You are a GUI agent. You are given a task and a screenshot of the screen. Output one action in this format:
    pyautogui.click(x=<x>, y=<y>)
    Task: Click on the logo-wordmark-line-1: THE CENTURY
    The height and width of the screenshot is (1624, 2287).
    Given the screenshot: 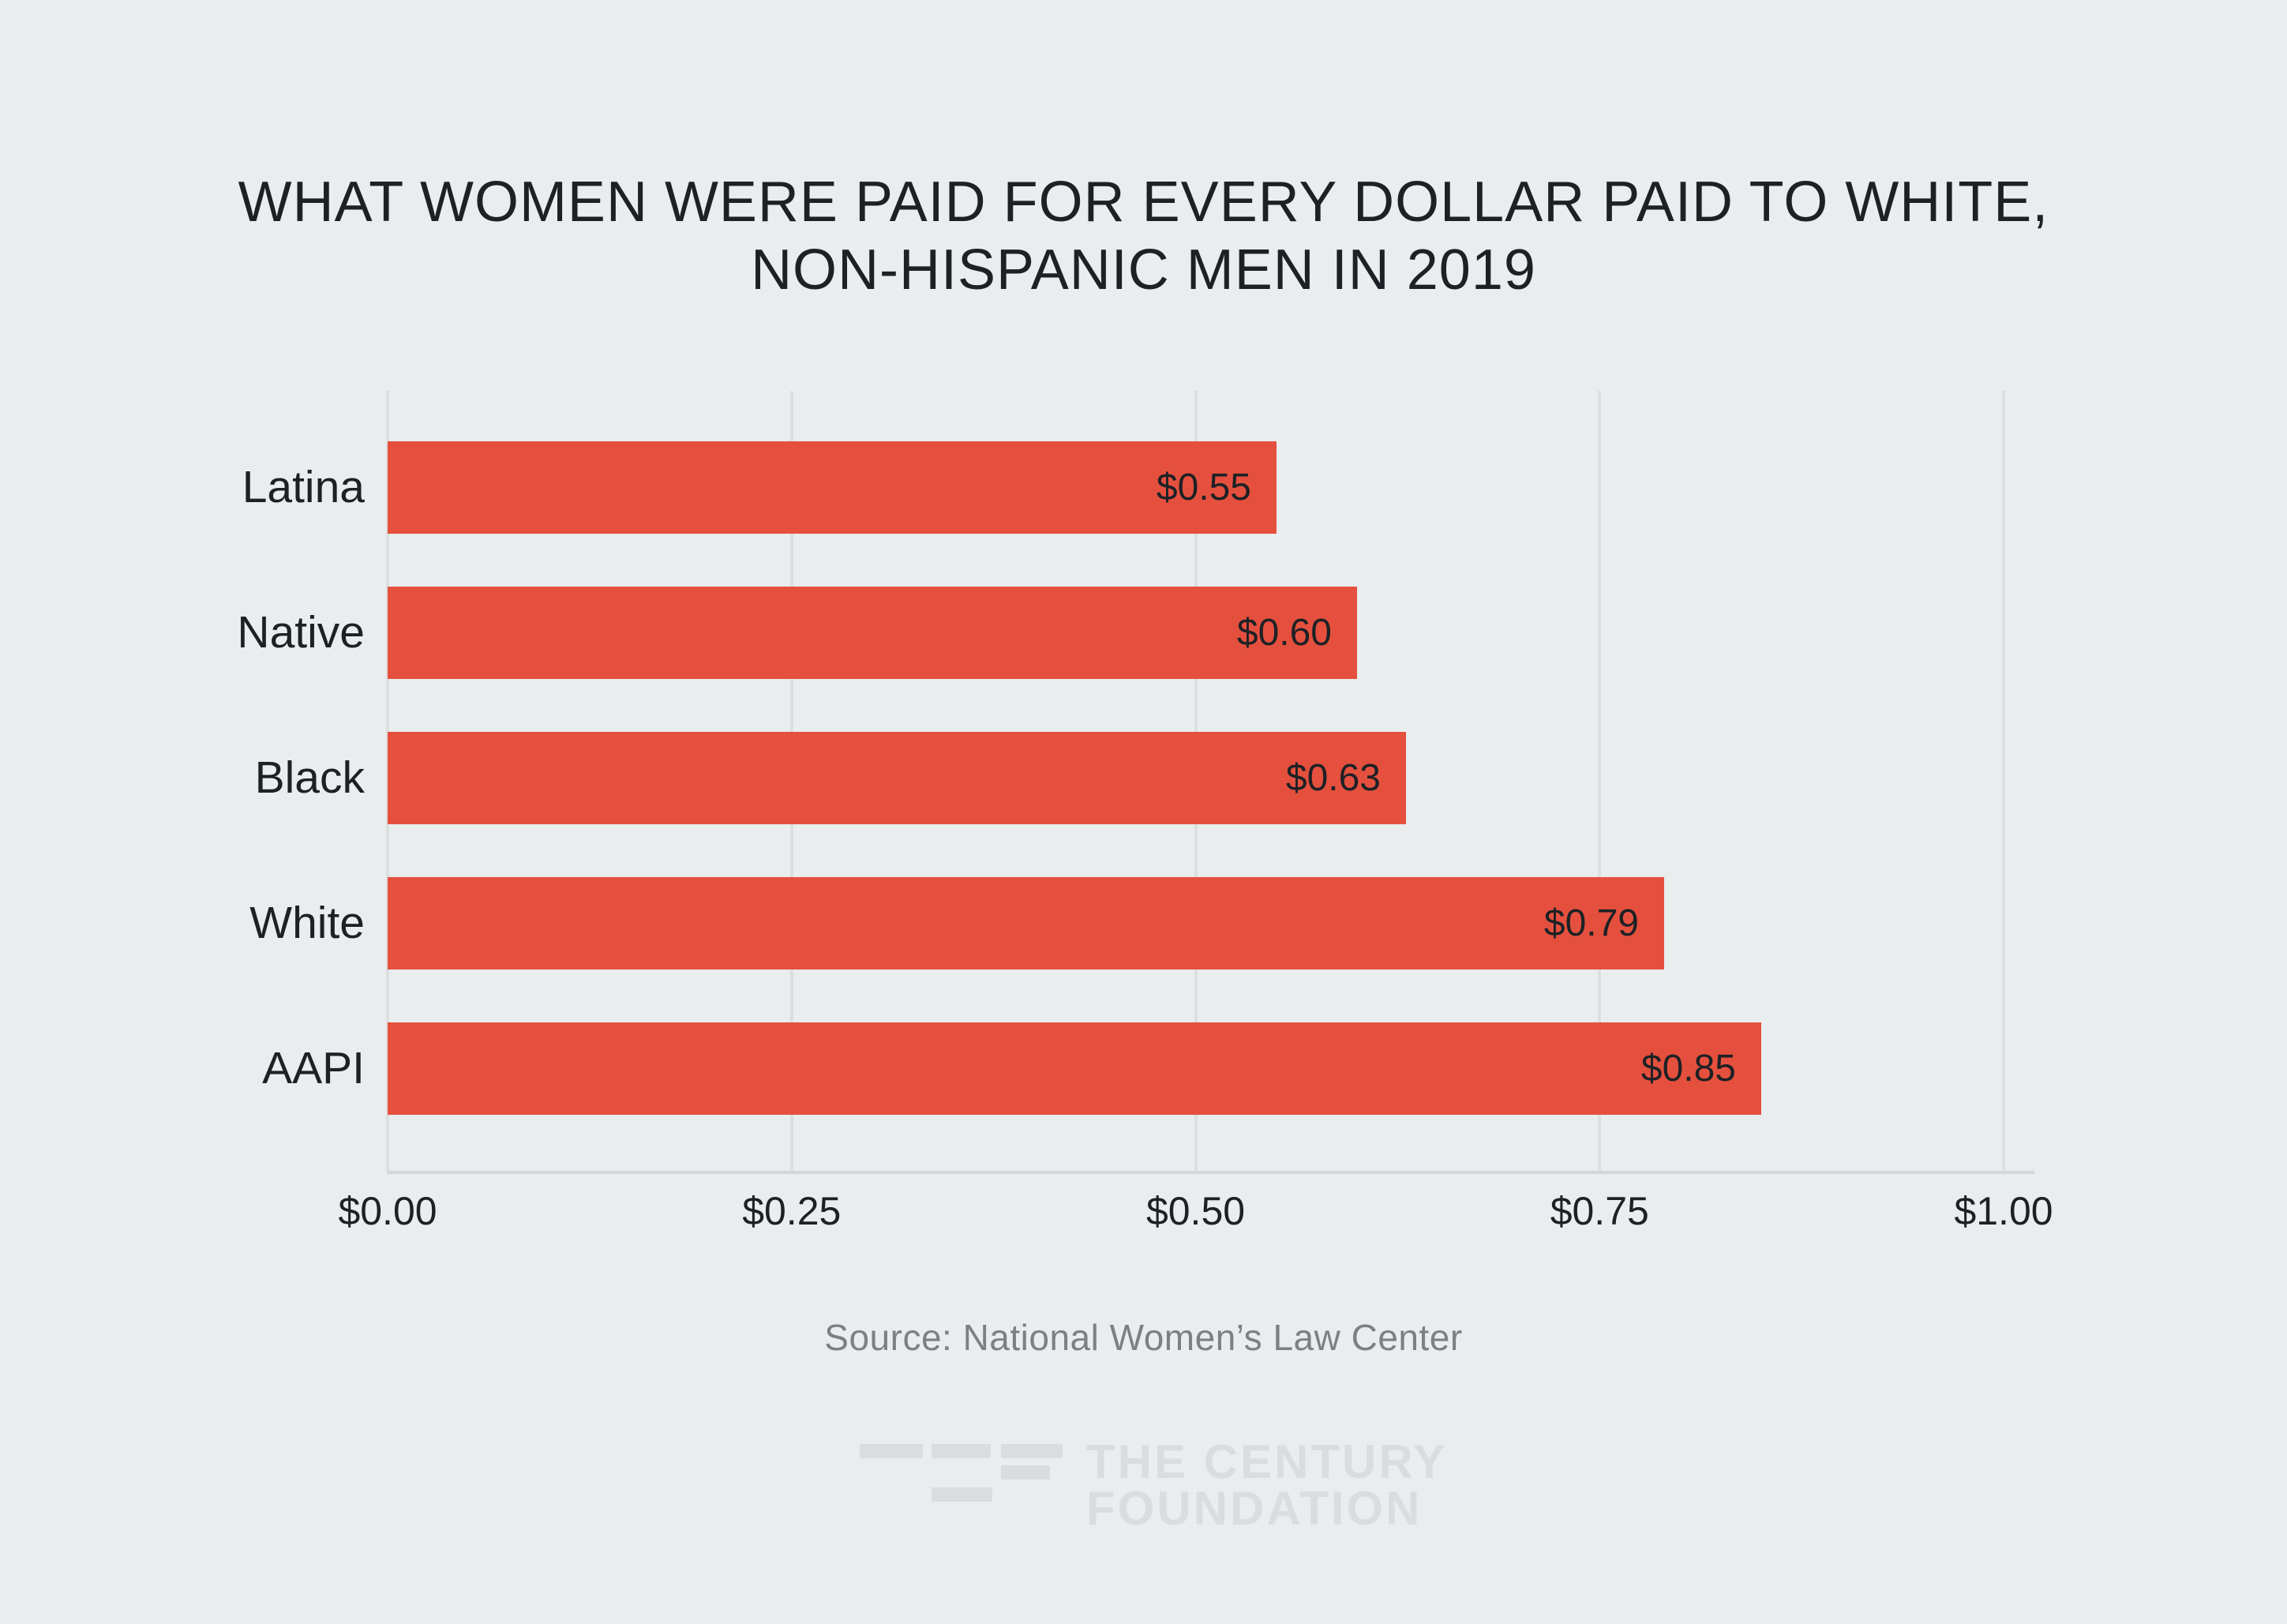 What is the action you would take?
    pyautogui.click(x=1267, y=1461)
    